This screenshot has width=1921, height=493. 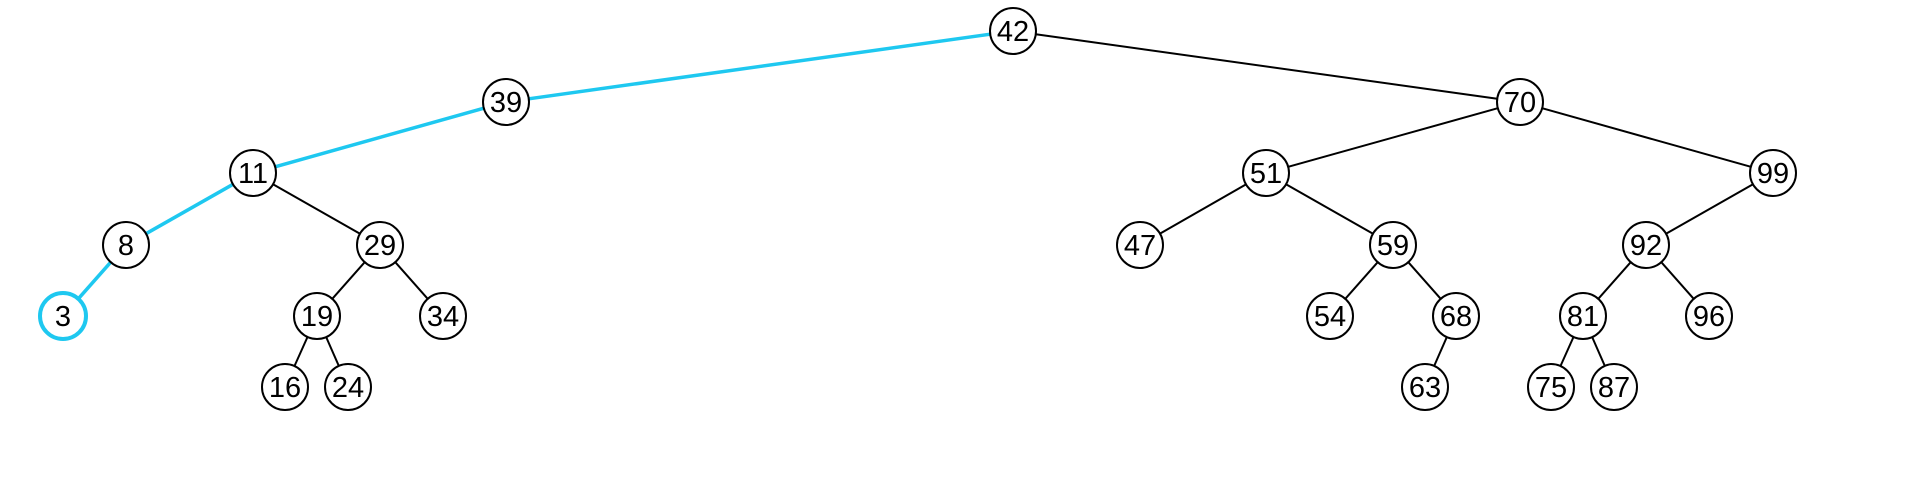 I want to click on tree-node-19: 19, so click(x=317, y=316).